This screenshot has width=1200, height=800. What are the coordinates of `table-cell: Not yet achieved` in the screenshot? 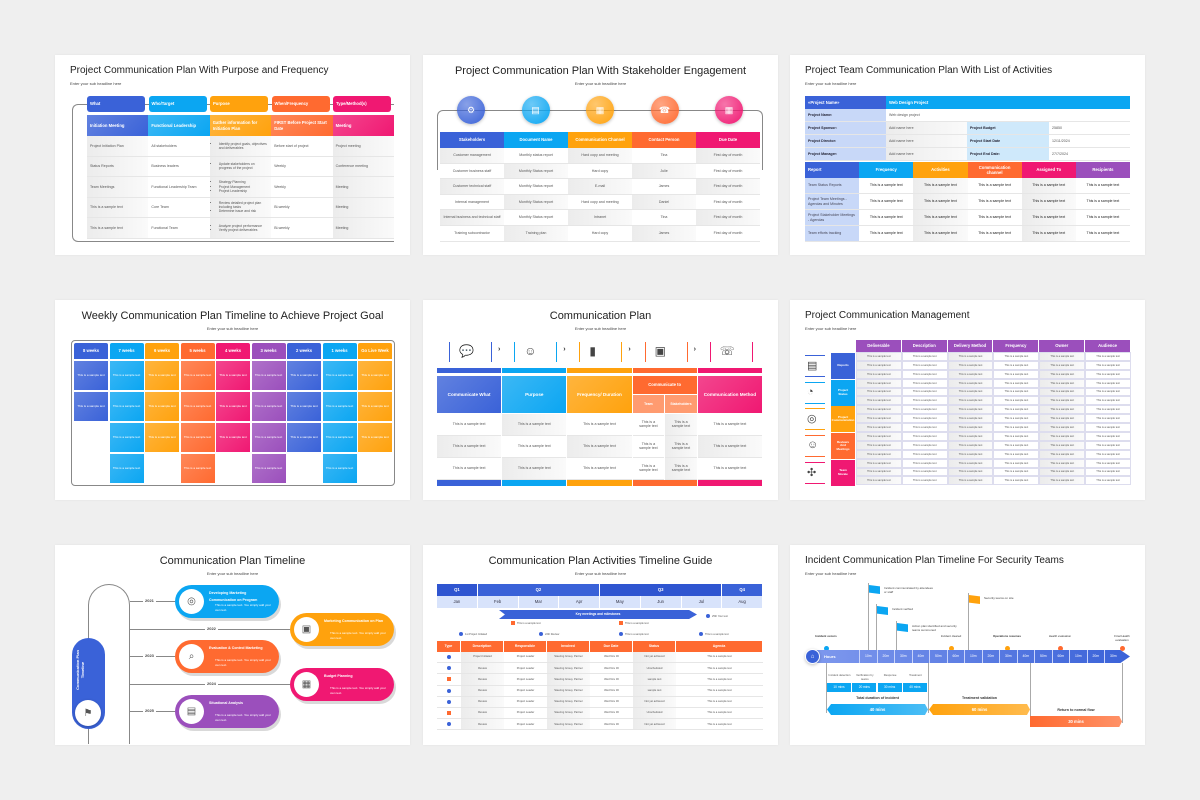 It's located at (654, 702).